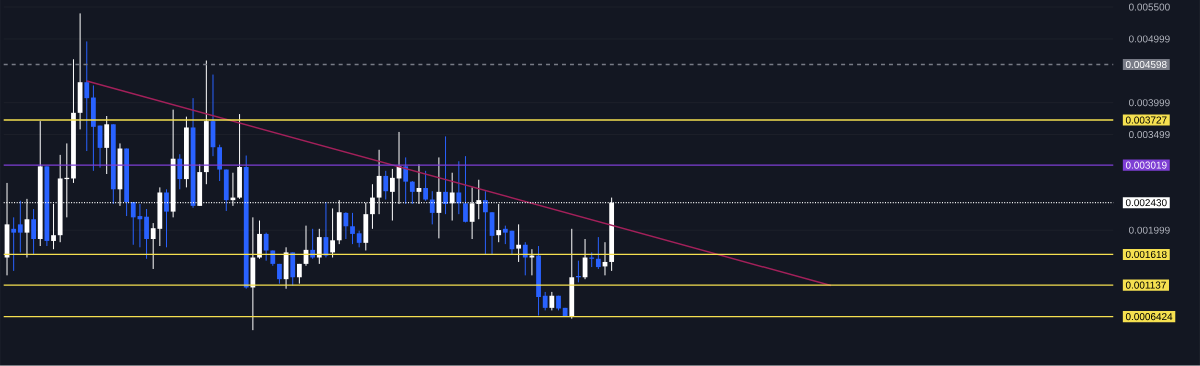 The height and width of the screenshot is (366, 1200). What do you see at coordinates (1146, 254) in the screenshot?
I see `ref-line-label: 0.001618` at bounding box center [1146, 254].